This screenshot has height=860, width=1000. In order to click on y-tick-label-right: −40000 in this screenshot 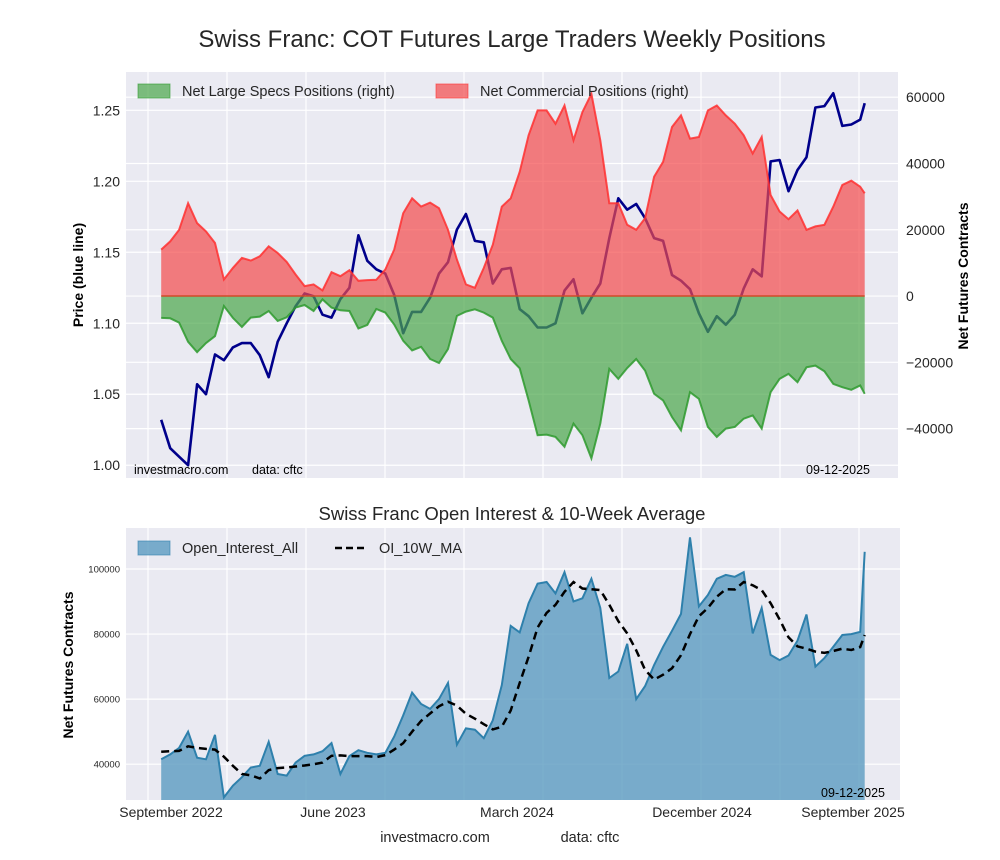, I will do `click(929, 429)`.